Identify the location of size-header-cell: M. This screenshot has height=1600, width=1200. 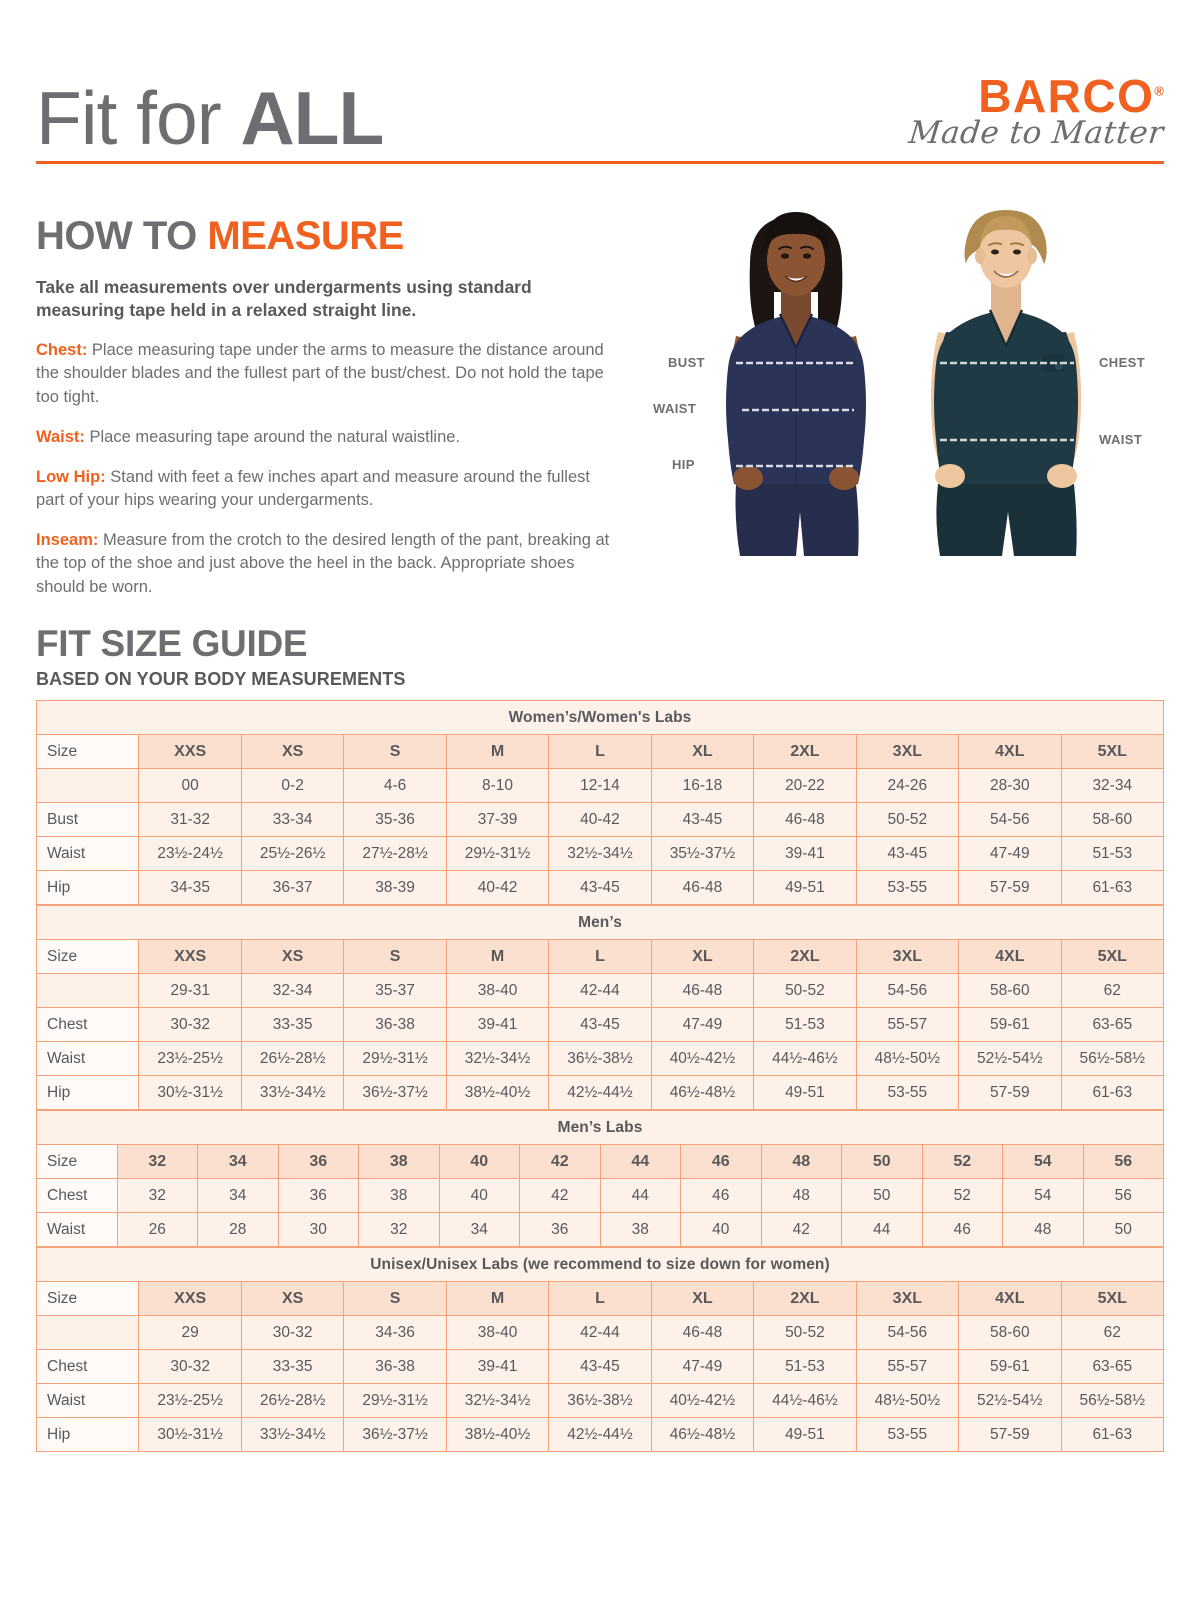
(497, 1299).